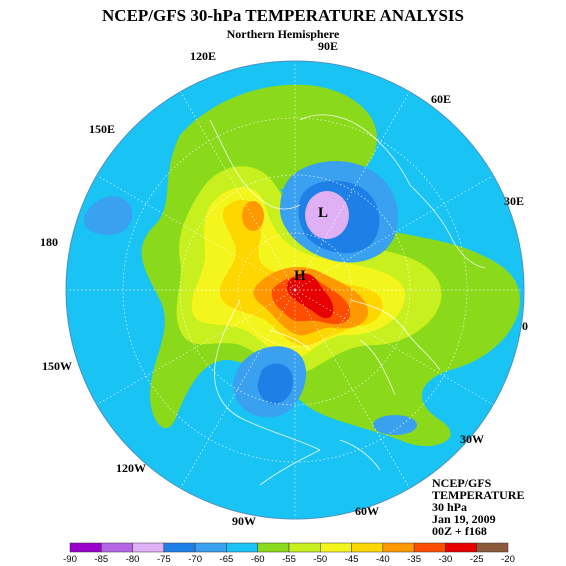  What do you see at coordinates (300, 276) in the screenshot?
I see `high-center-label: H` at bounding box center [300, 276].